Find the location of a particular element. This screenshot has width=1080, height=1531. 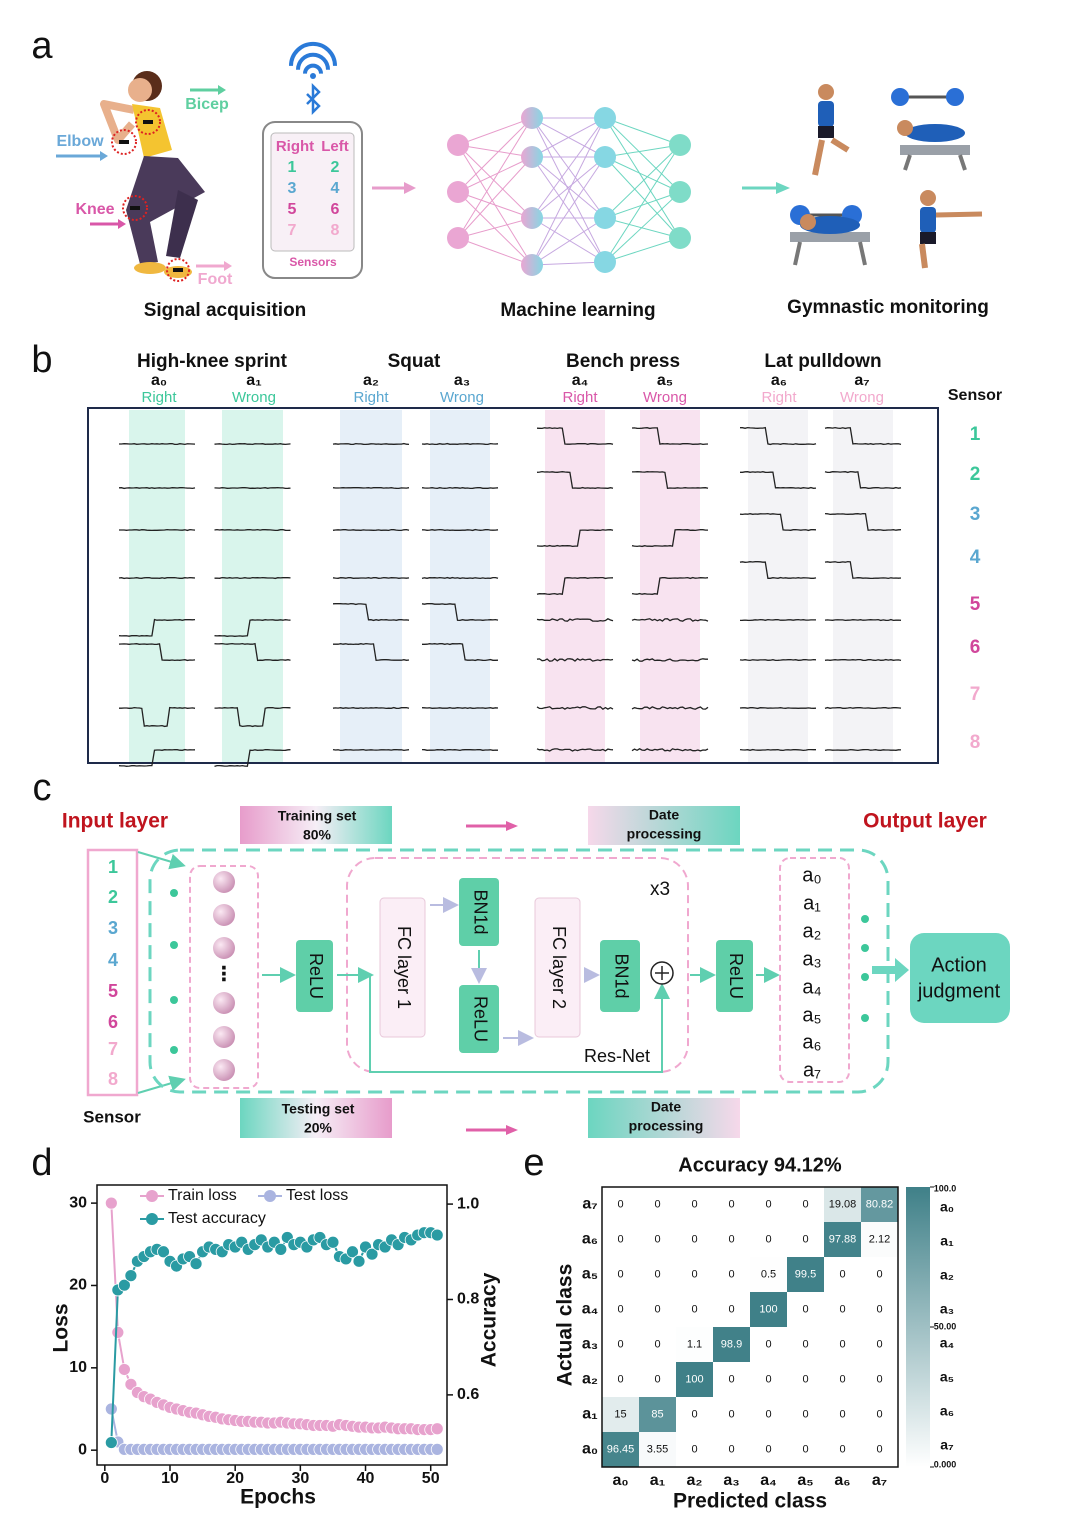

fc-box is located at coordinates (402, 967).